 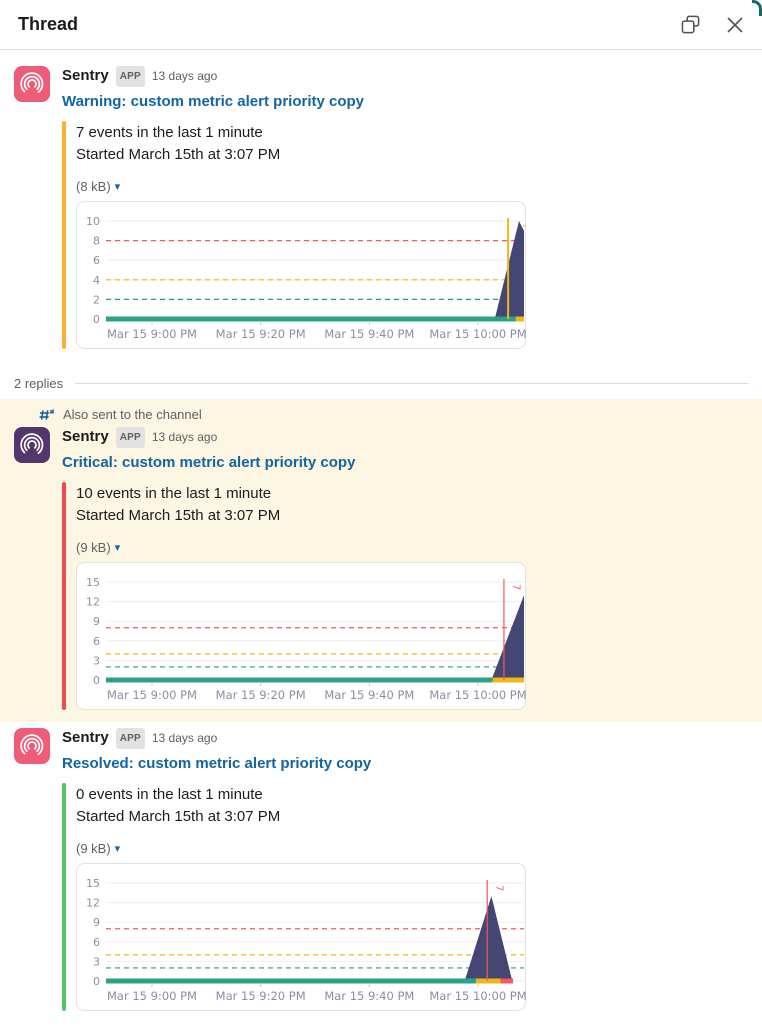 What do you see at coordinates (39, 383) in the screenshot?
I see `replies-count: 2 replies` at bounding box center [39, 383].